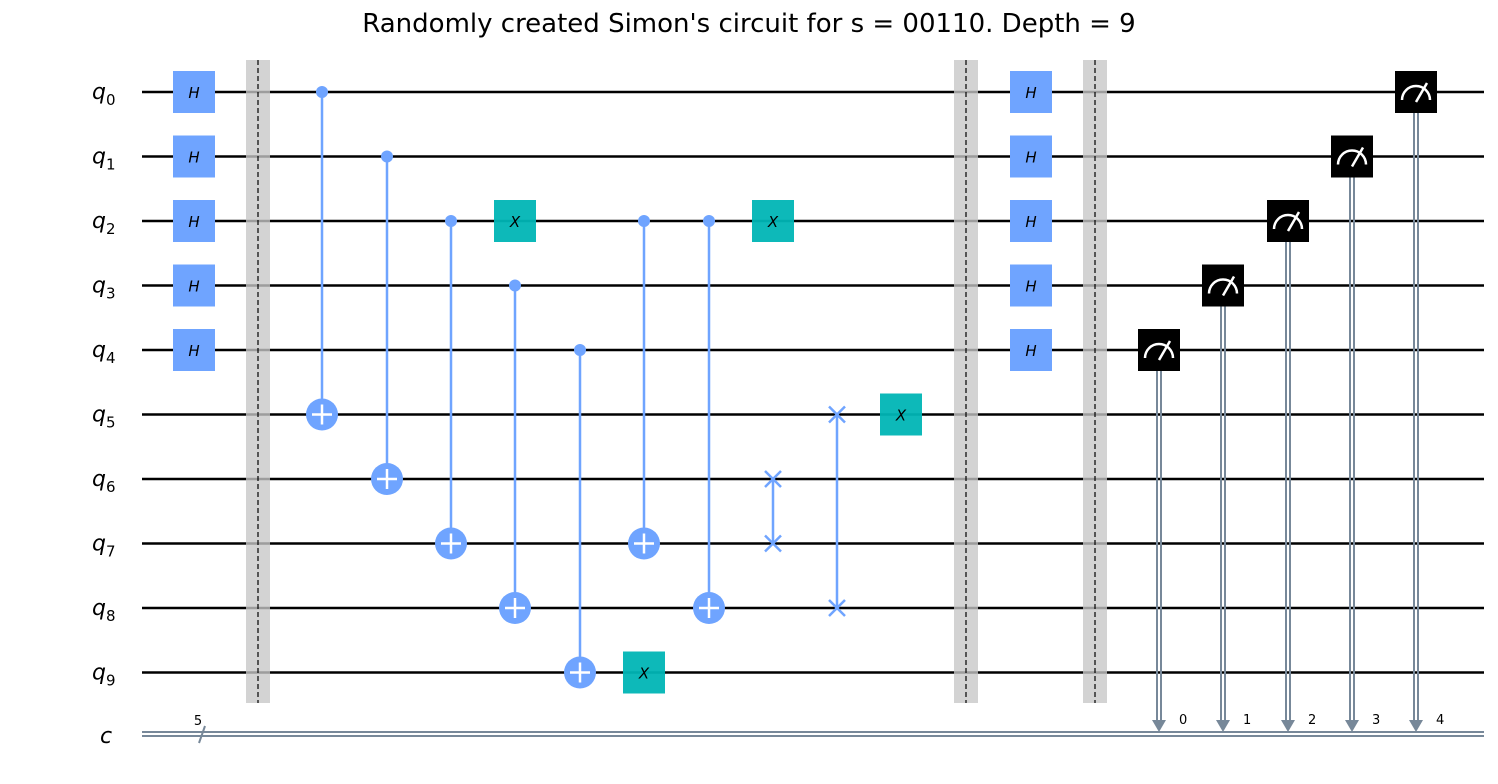  What do you see at coordinates (104, 159) in the screenshot?
I see `qubit-label-1: q1` at bounding box center [104, 159].